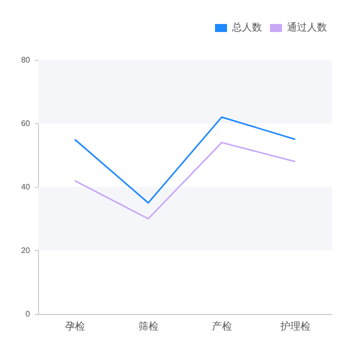 The width and height of the screenshot is (350, 350). I want to click on x-tick-label: 孕检, so click(74, 326).